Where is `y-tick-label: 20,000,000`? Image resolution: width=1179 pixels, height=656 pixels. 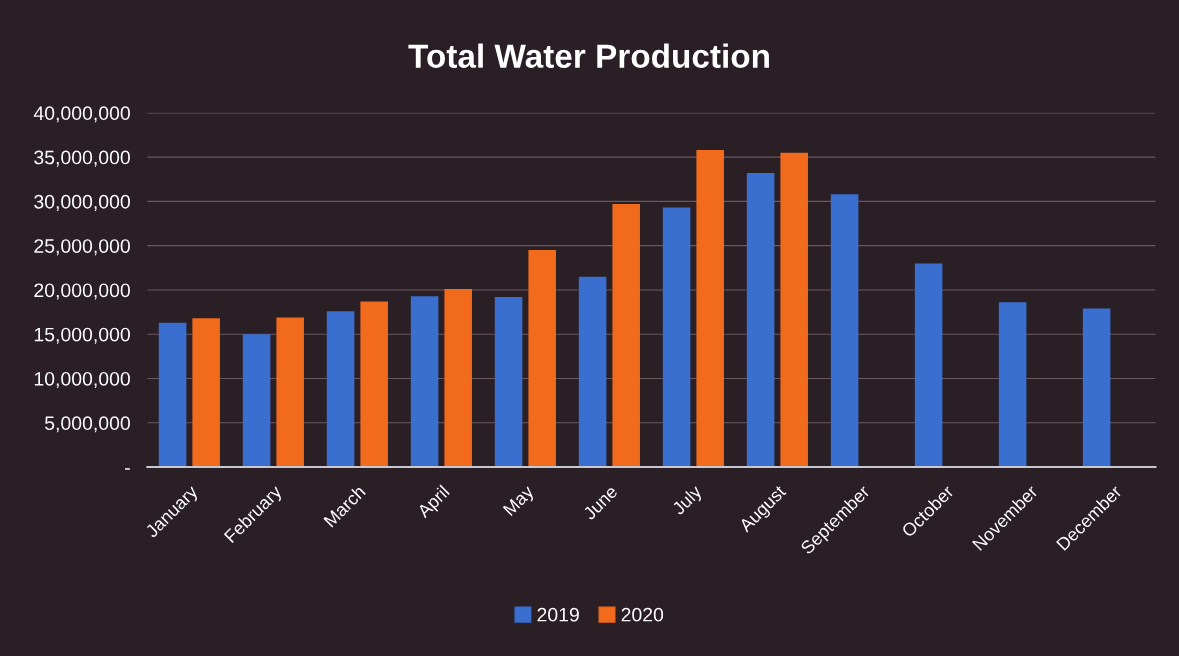
y-tick-label: 20,000,000 is located at coordinates (82, 291).